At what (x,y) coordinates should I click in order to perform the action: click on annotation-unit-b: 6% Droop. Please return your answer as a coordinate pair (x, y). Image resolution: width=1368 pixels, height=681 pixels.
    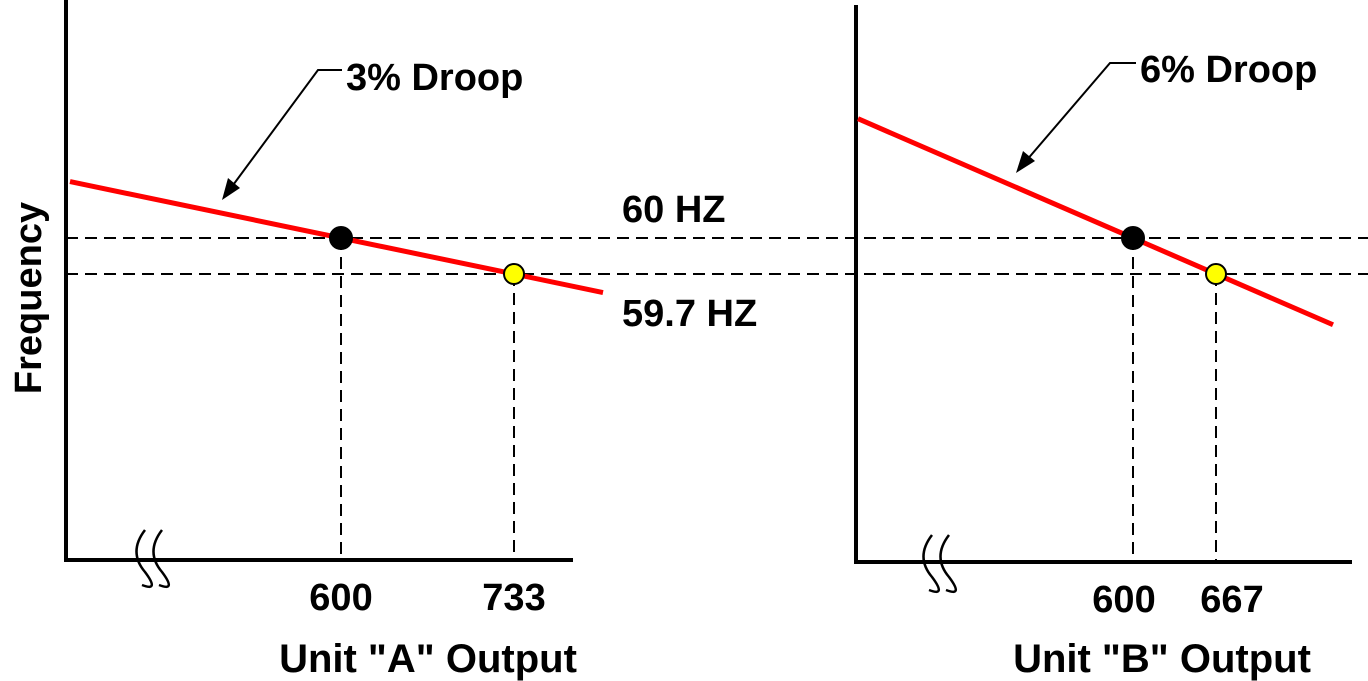
    Looking at the image, I should click on (1228, 70).